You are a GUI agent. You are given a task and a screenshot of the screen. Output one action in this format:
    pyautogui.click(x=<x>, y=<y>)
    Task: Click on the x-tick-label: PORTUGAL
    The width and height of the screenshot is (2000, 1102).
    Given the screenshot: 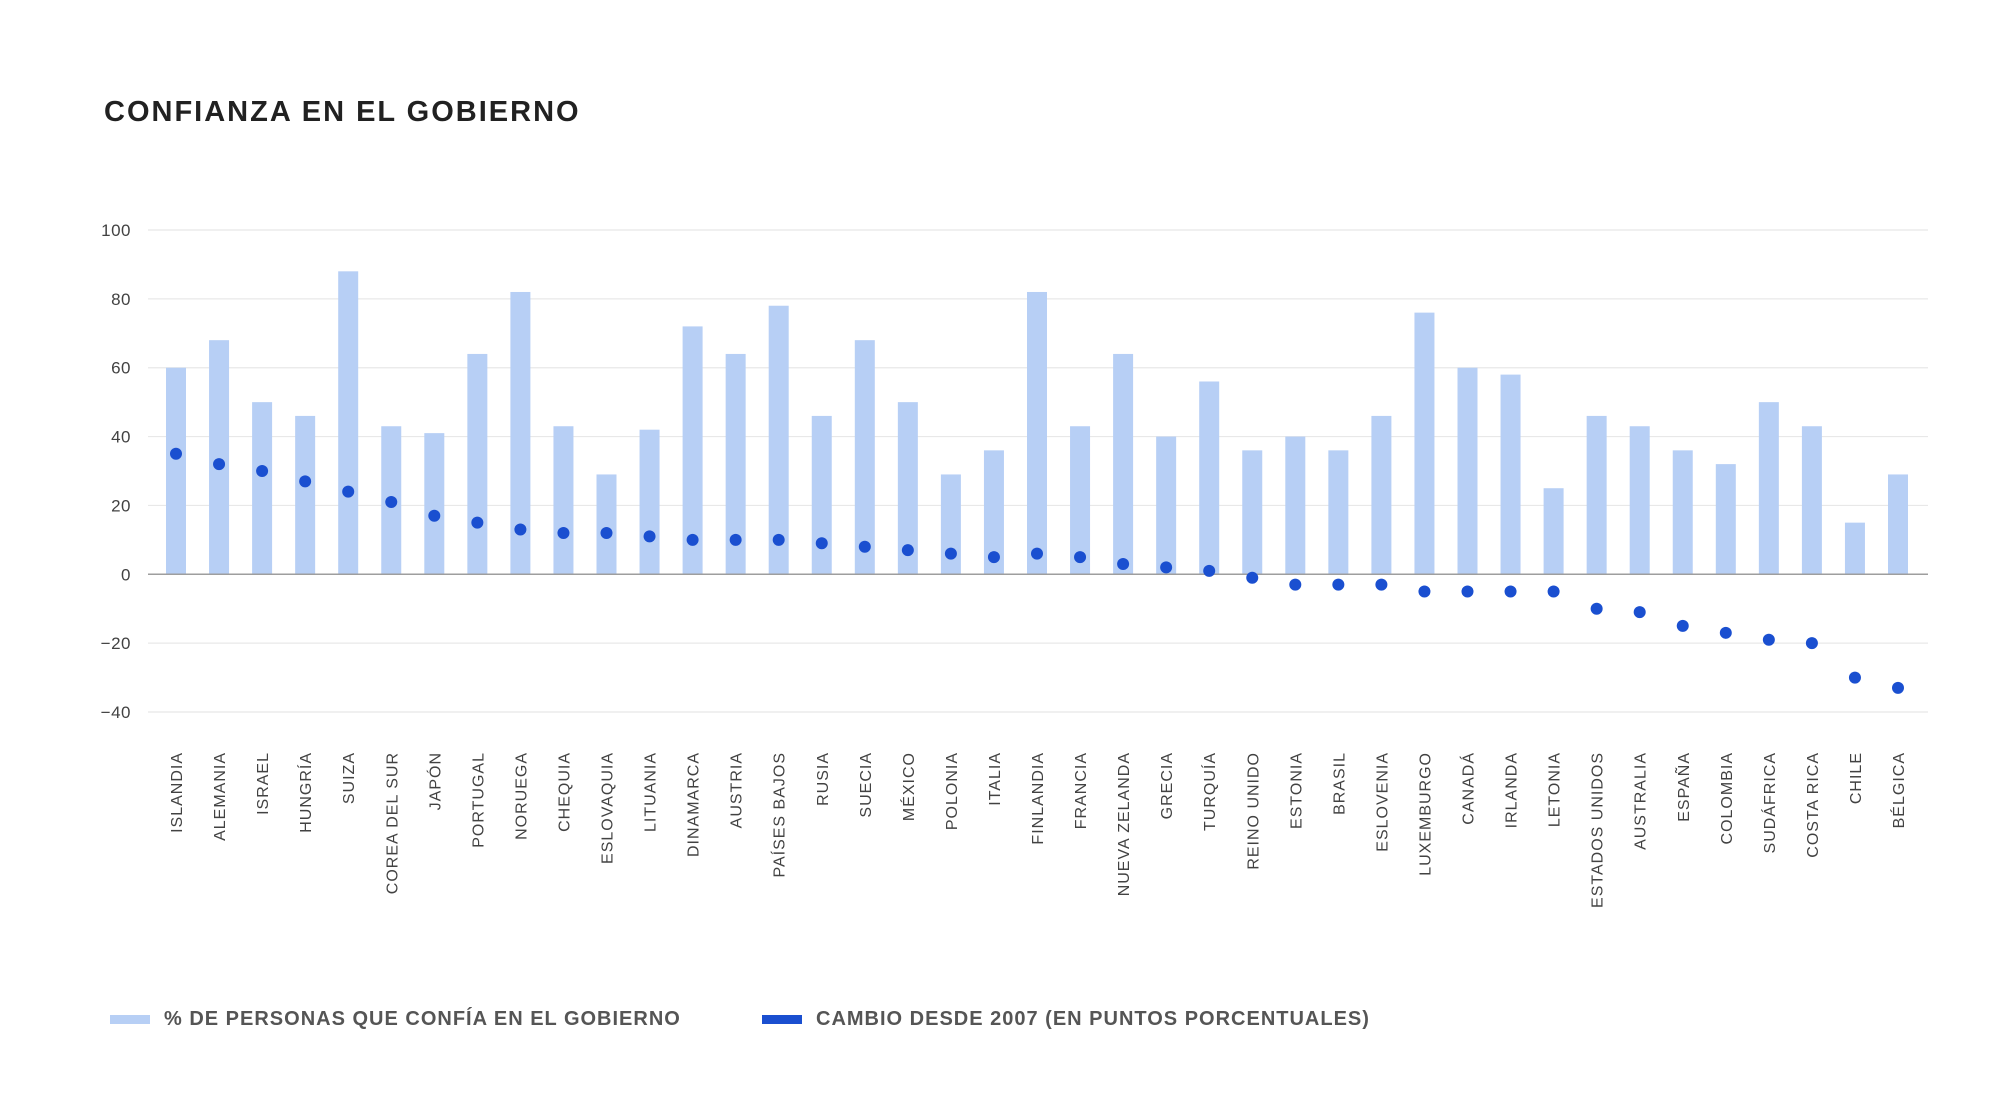 What is the action you would take?
    pyautogui.click(x=478, y=800)
    